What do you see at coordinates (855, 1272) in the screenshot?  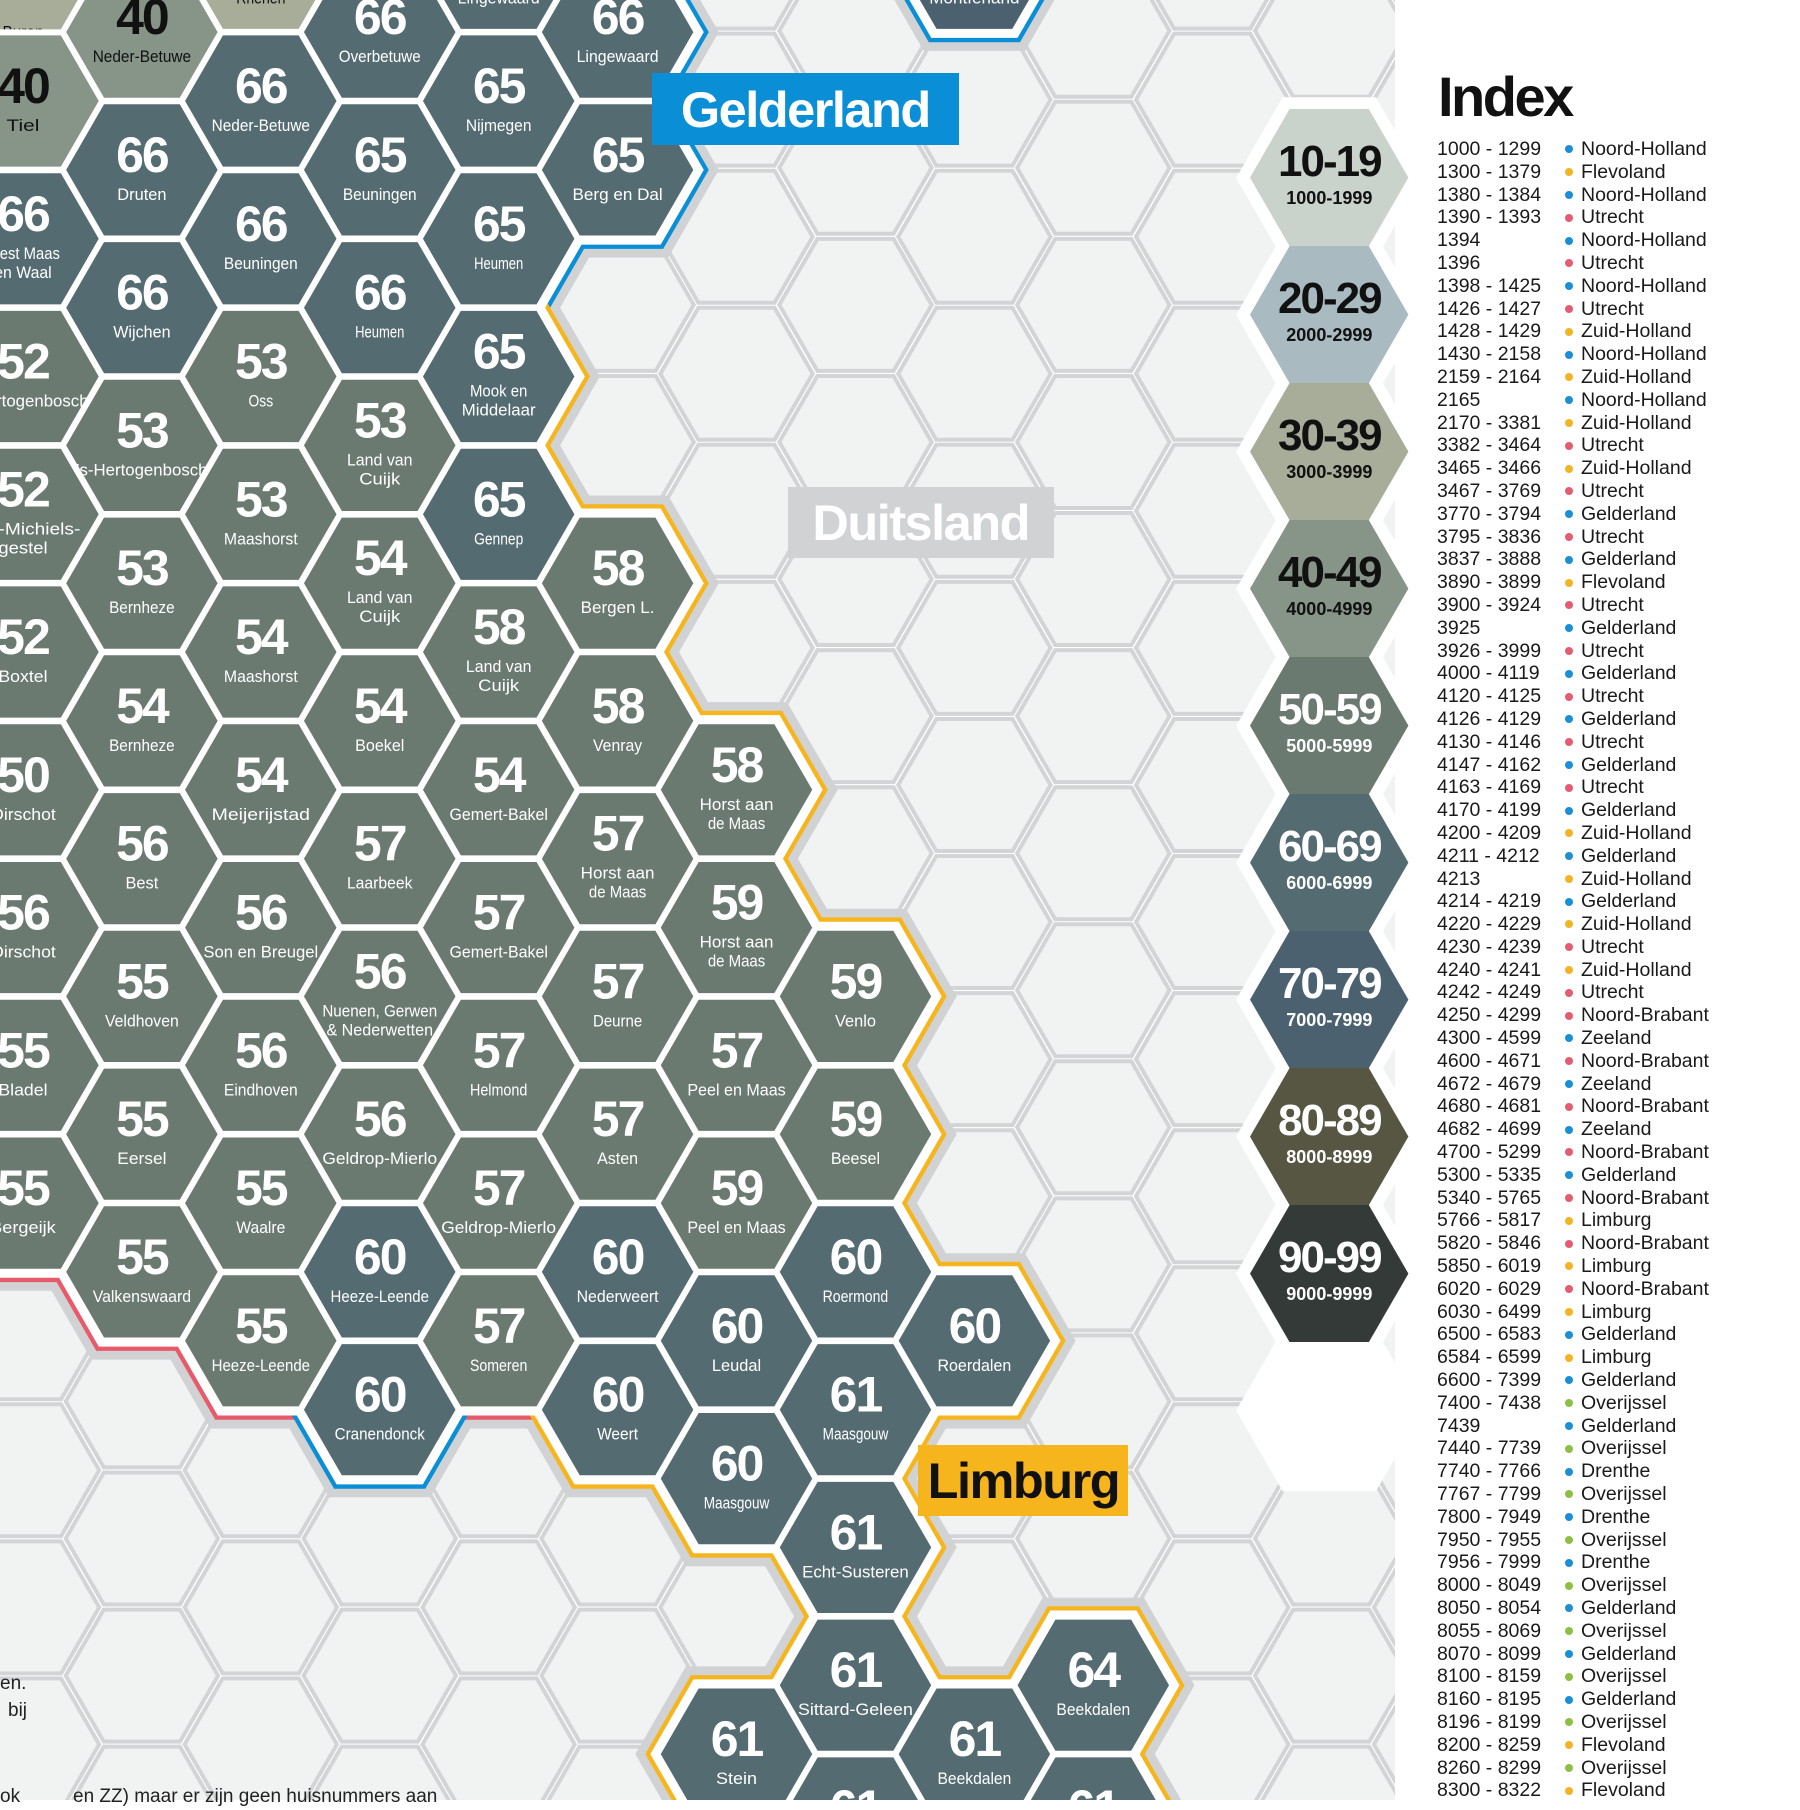 I see `municipality-hex: 60 Roermond` at bounding box center [855, 1272].